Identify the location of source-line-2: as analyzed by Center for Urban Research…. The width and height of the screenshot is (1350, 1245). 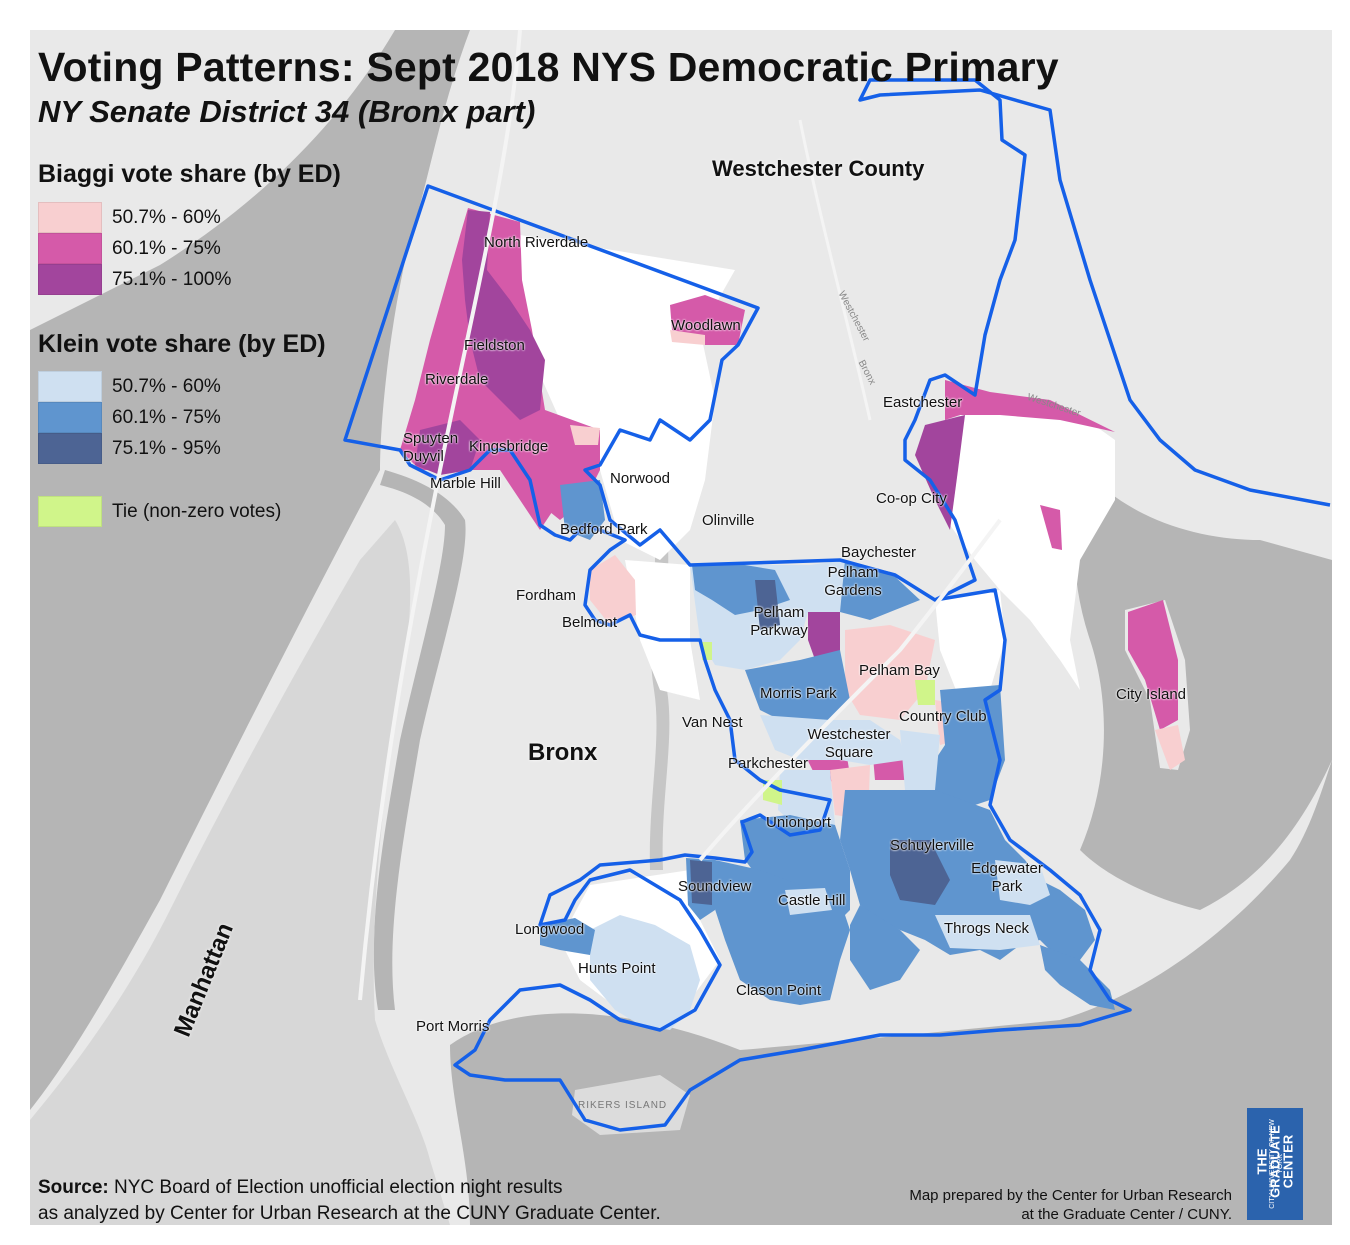
(349, 1213).